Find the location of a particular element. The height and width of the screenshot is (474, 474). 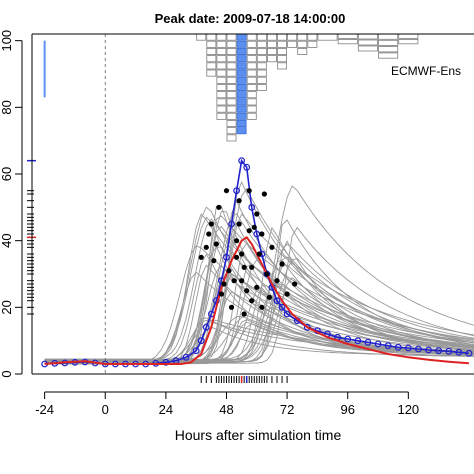

y-tick-label: 0 is located at coordinates (7, 373).